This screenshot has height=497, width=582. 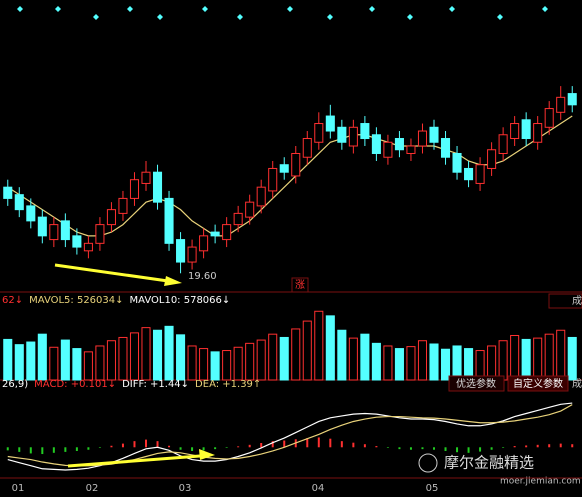 What do you see at coordinates (577, 384) in the screenshot?
I see `side-label: 成` at bounding box center [577, 384].